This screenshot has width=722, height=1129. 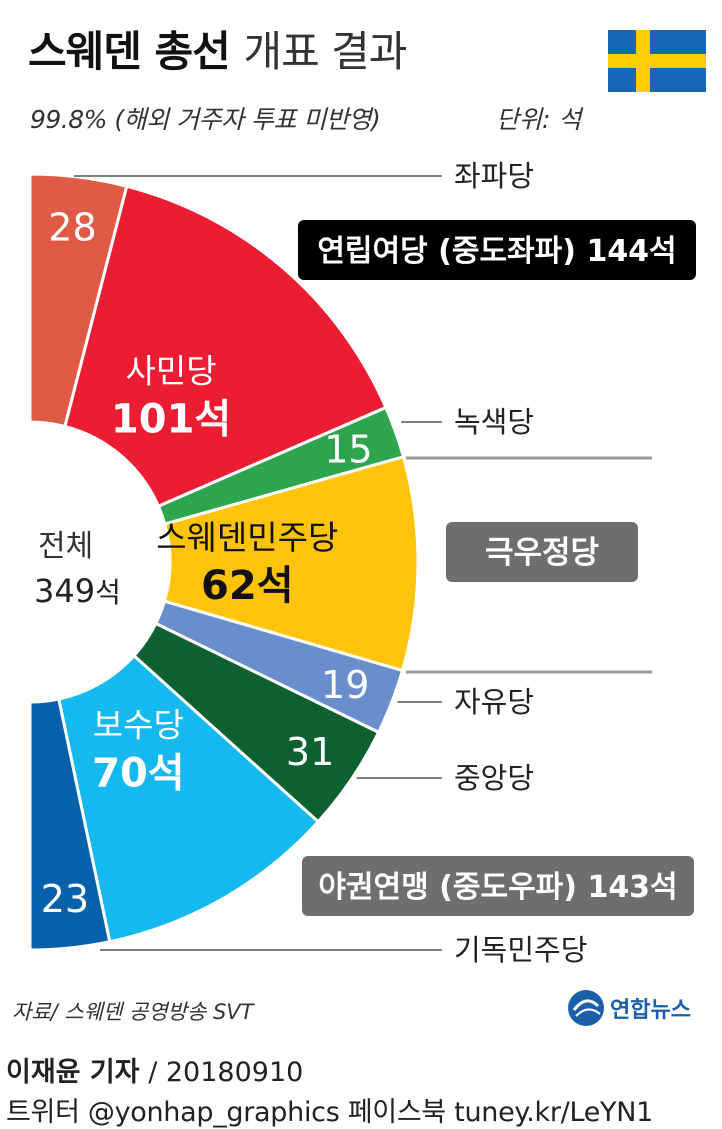 What do you see at coordinates (138, 724) in the screenshot?
I see `slice-name-label: 보수당` at bounding box center [138, 724].